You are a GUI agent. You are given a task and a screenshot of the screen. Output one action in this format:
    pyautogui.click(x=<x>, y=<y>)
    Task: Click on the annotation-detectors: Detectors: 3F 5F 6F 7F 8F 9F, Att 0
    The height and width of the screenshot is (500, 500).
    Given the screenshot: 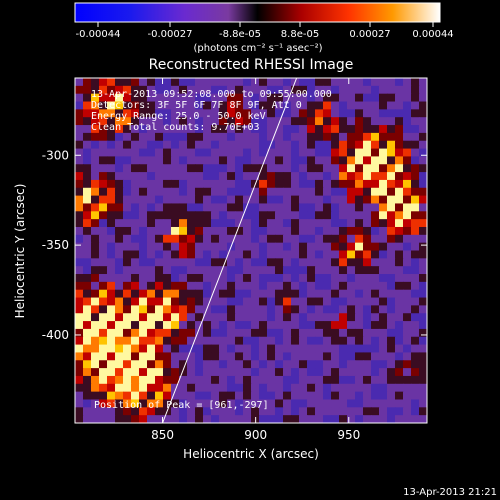 What is the action you would take?
    pyautogui.click(x=196, y=105)
    